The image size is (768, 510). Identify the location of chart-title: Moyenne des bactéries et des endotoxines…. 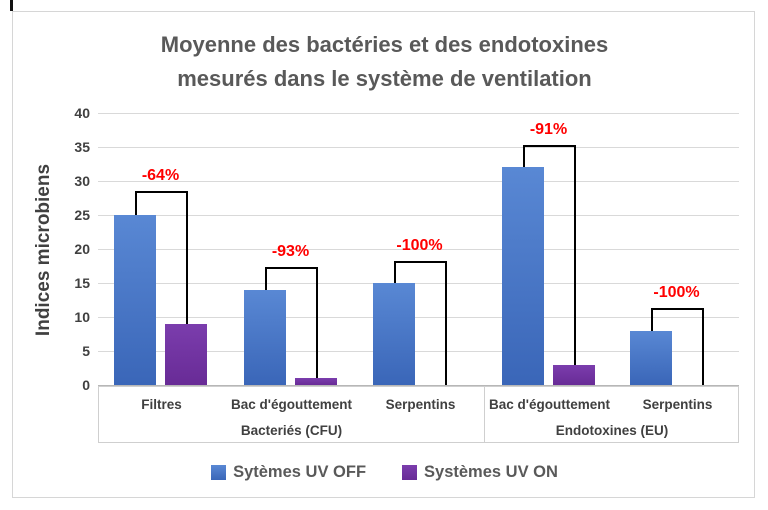
(384, 62).